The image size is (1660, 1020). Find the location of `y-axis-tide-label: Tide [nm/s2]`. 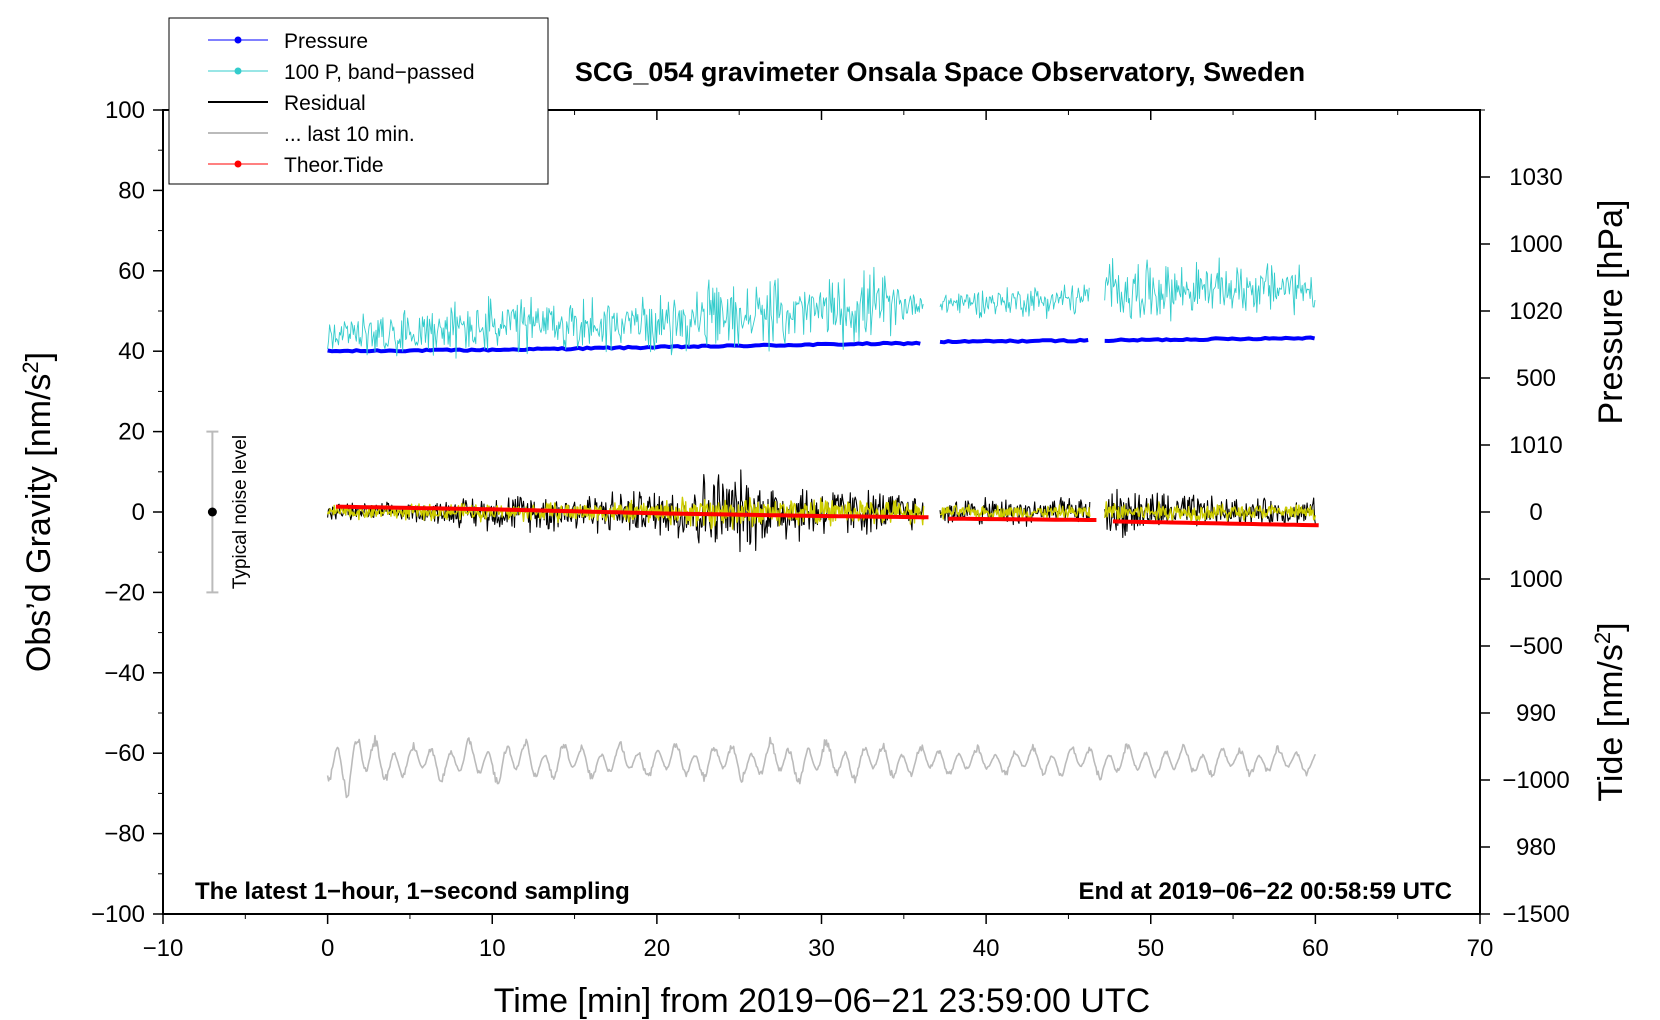

y-axis-tide-label: Tide [nm/s2] is located at coordinates (1610, 711).